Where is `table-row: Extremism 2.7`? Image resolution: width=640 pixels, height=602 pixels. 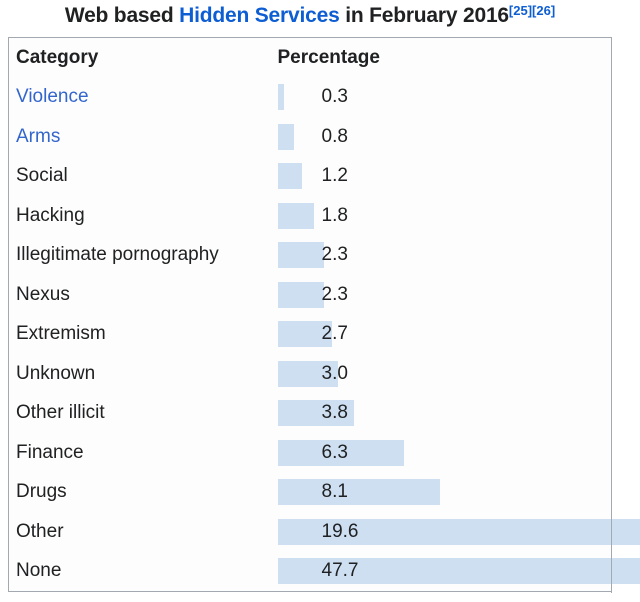
table-row: Extremism 2.7 is located at coordinates (310, 335).